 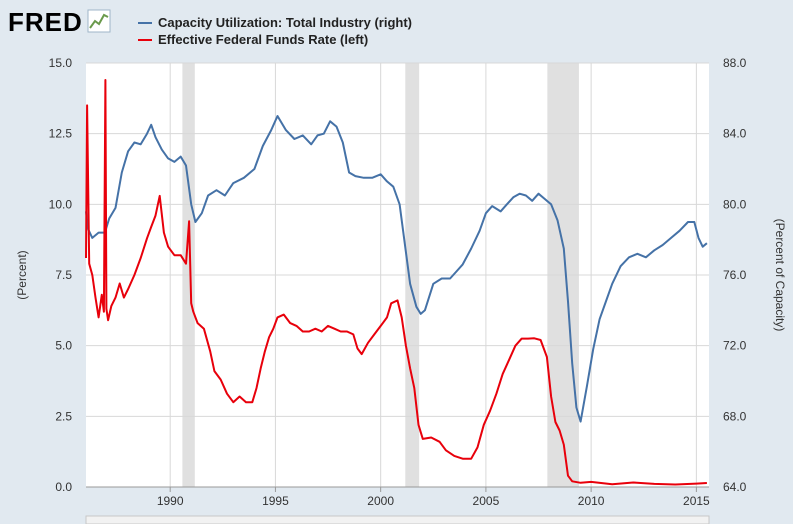 What do you see at coordinates (735, 346) in the screenshot?
I see `y-right-tick-label: 72.0` at bounding box center [735, 346].